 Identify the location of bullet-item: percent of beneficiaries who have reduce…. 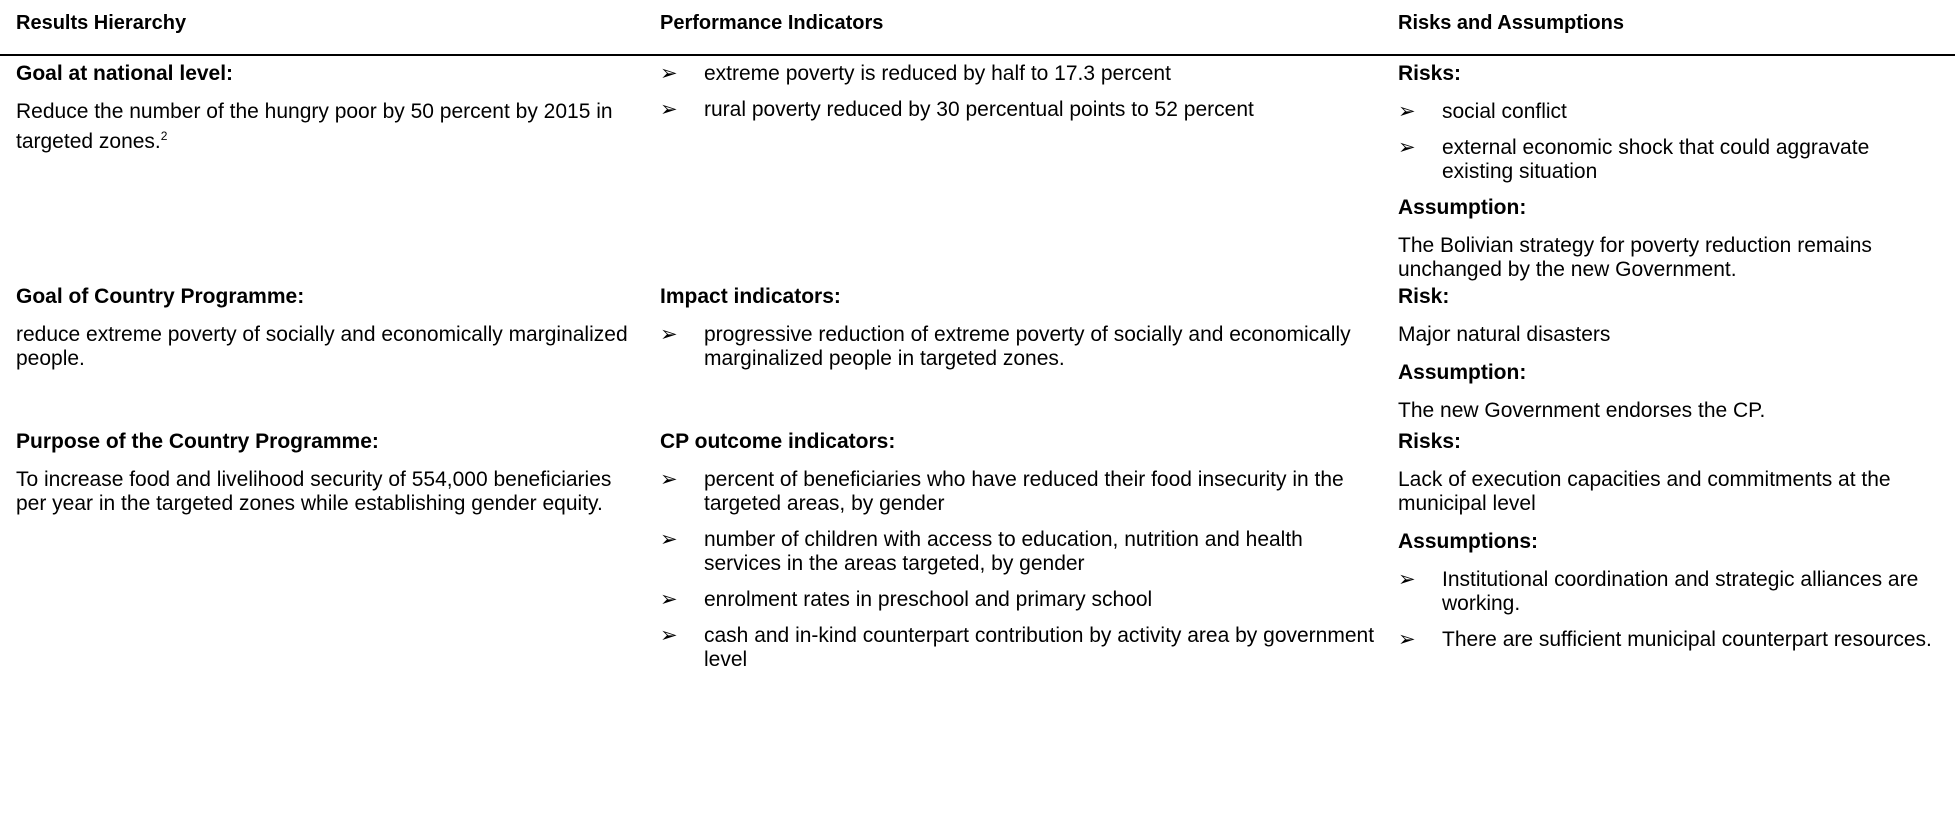
(1022, 492).